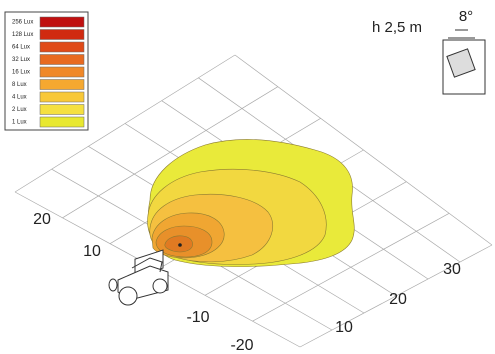  I want to click on lamp-icon, so click(464, 62).